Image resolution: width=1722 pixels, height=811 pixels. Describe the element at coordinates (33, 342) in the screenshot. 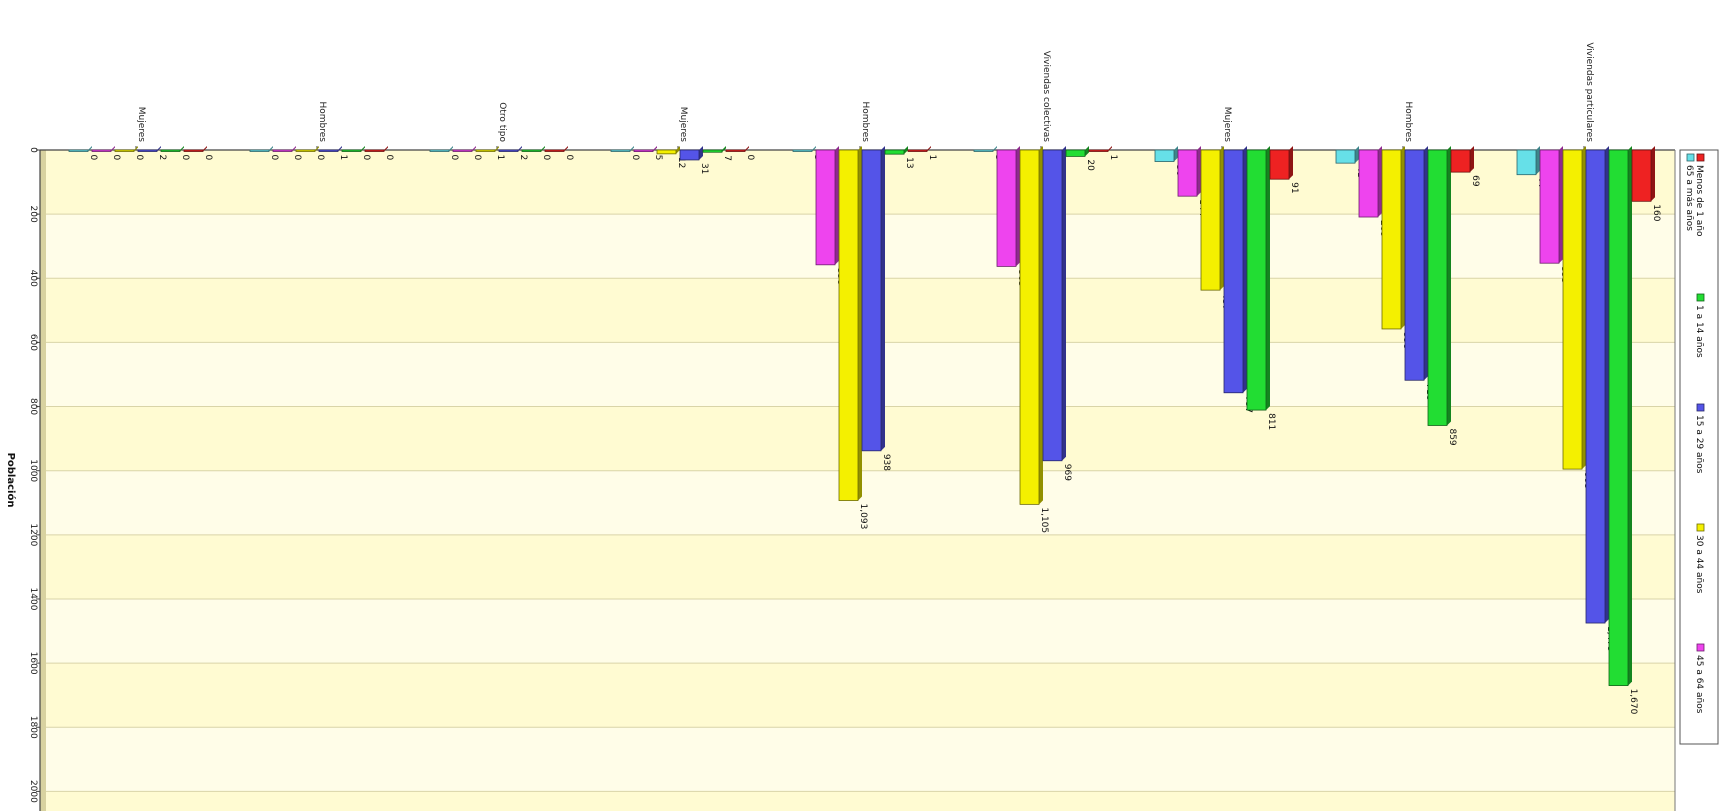

I see `y-tick-label: 600` at that location.